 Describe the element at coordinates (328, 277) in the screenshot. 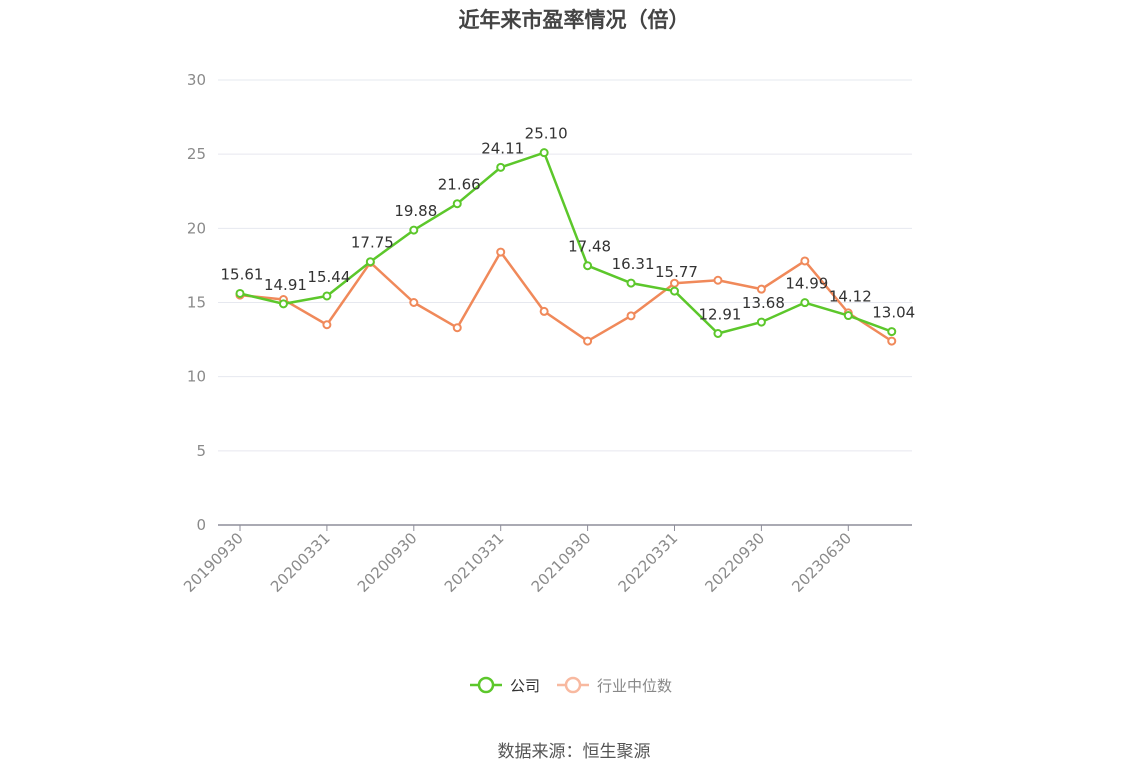

I see `company-data-label: 15.44` at that location.